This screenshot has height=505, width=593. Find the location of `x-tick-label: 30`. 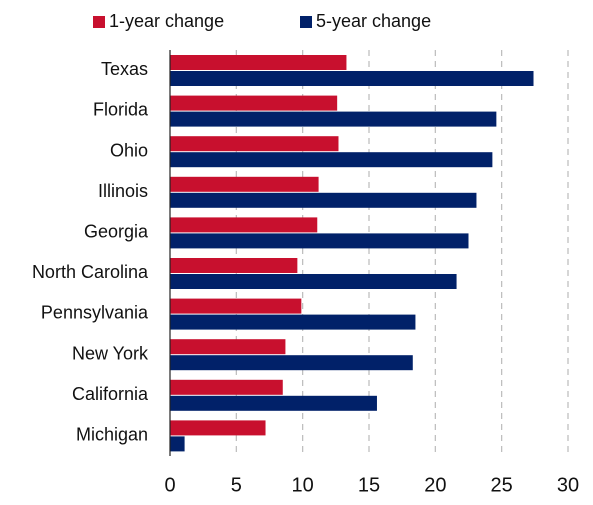

x-tick-label: 30 is located at coordinates (568, 485).